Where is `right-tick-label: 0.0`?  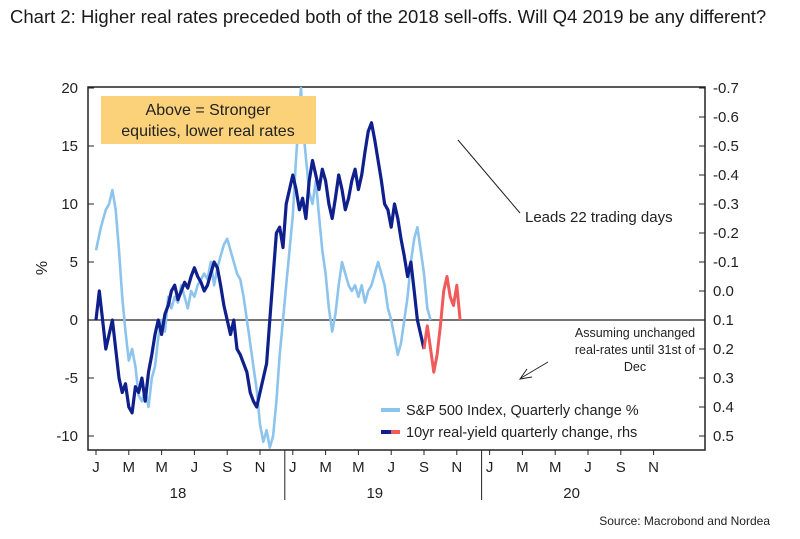
right-tick-label: 0.0 is located at coordinates (723, 291).